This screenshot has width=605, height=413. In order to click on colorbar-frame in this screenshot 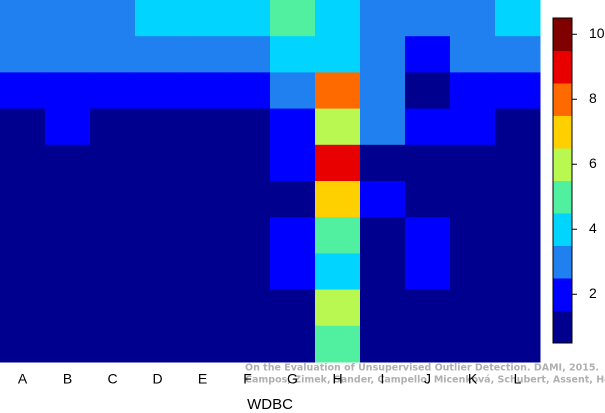, I will do `click(562, 180)`.